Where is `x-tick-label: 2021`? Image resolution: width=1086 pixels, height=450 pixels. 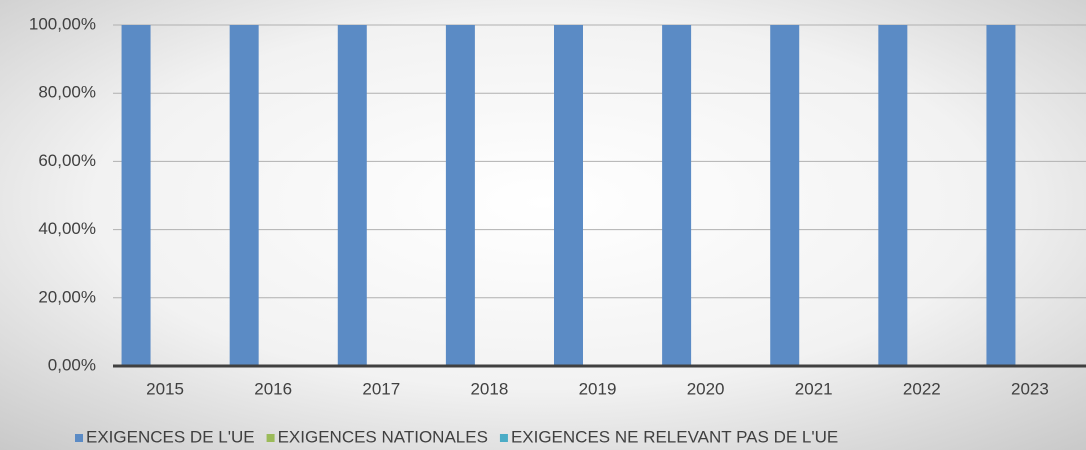
x-tick-label: 2021 is located at coordinates (814, 388).